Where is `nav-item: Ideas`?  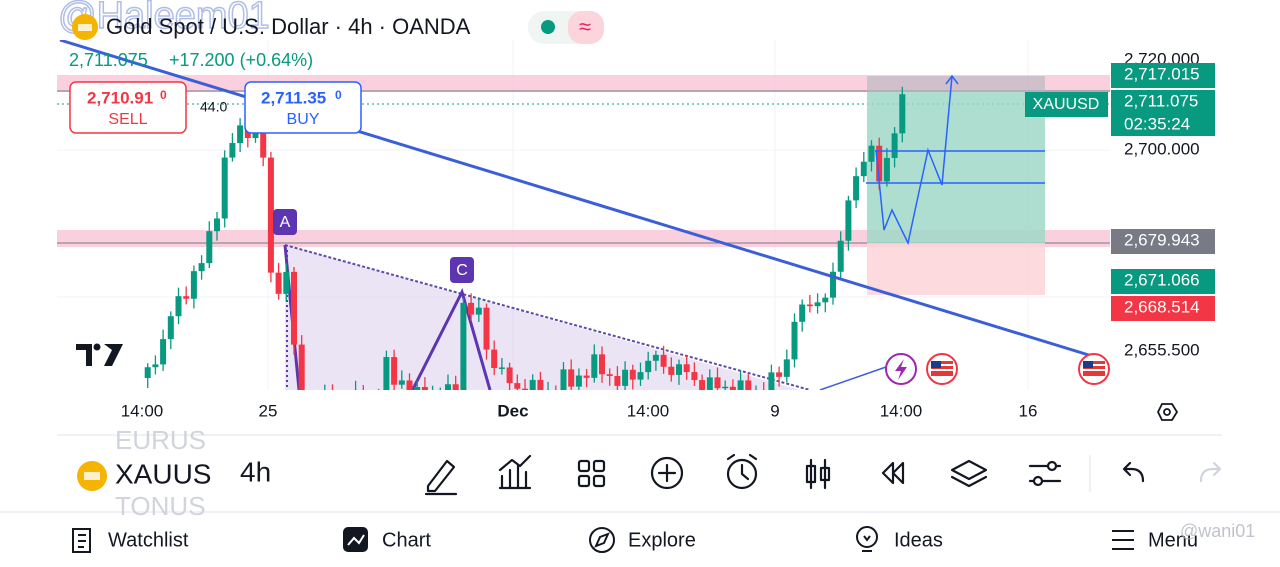
nav-item: Ideas is located at coordinates (918, 540).